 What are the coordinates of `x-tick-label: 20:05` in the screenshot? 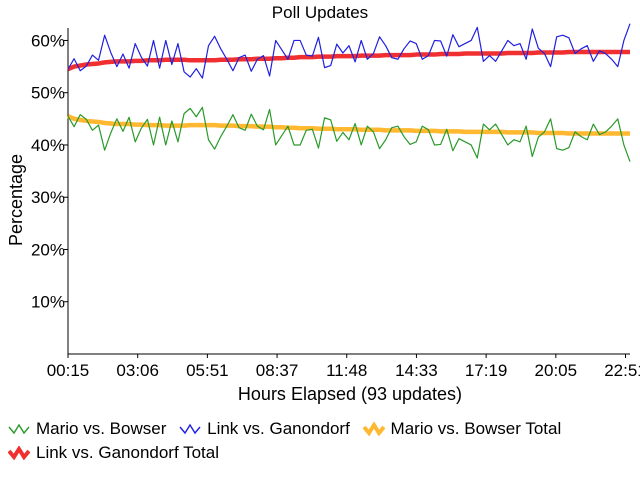 It's located at (556, 370).